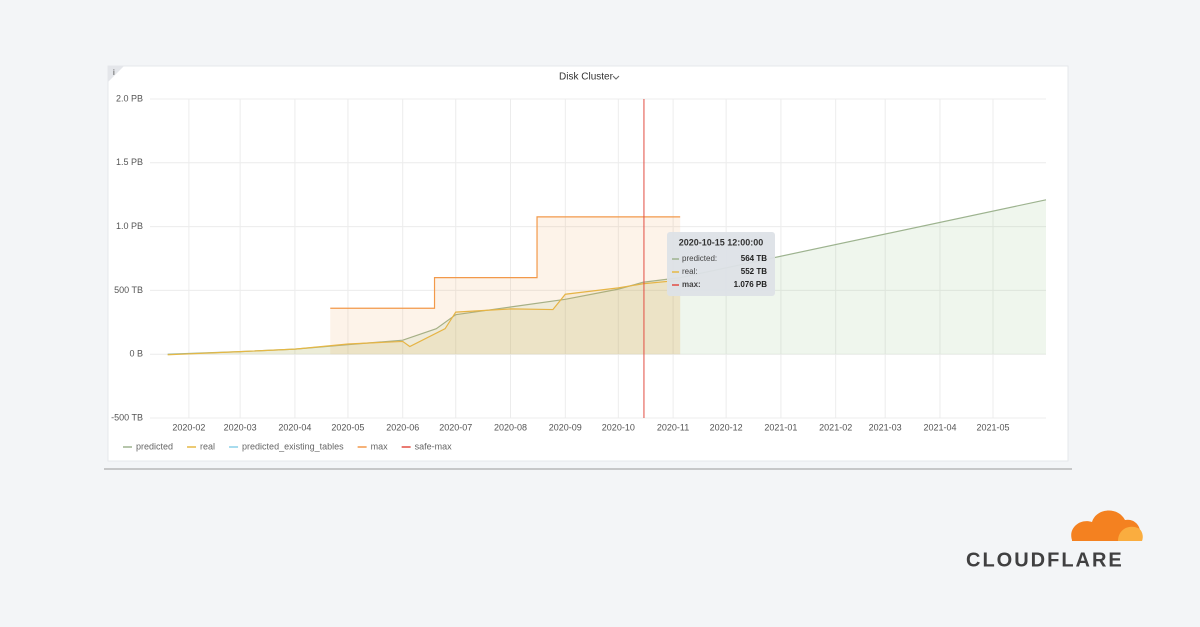  Describe the element at coordinates (885, 427) in the screenshot. I see `x-tick-label: 2021-03` at that location.